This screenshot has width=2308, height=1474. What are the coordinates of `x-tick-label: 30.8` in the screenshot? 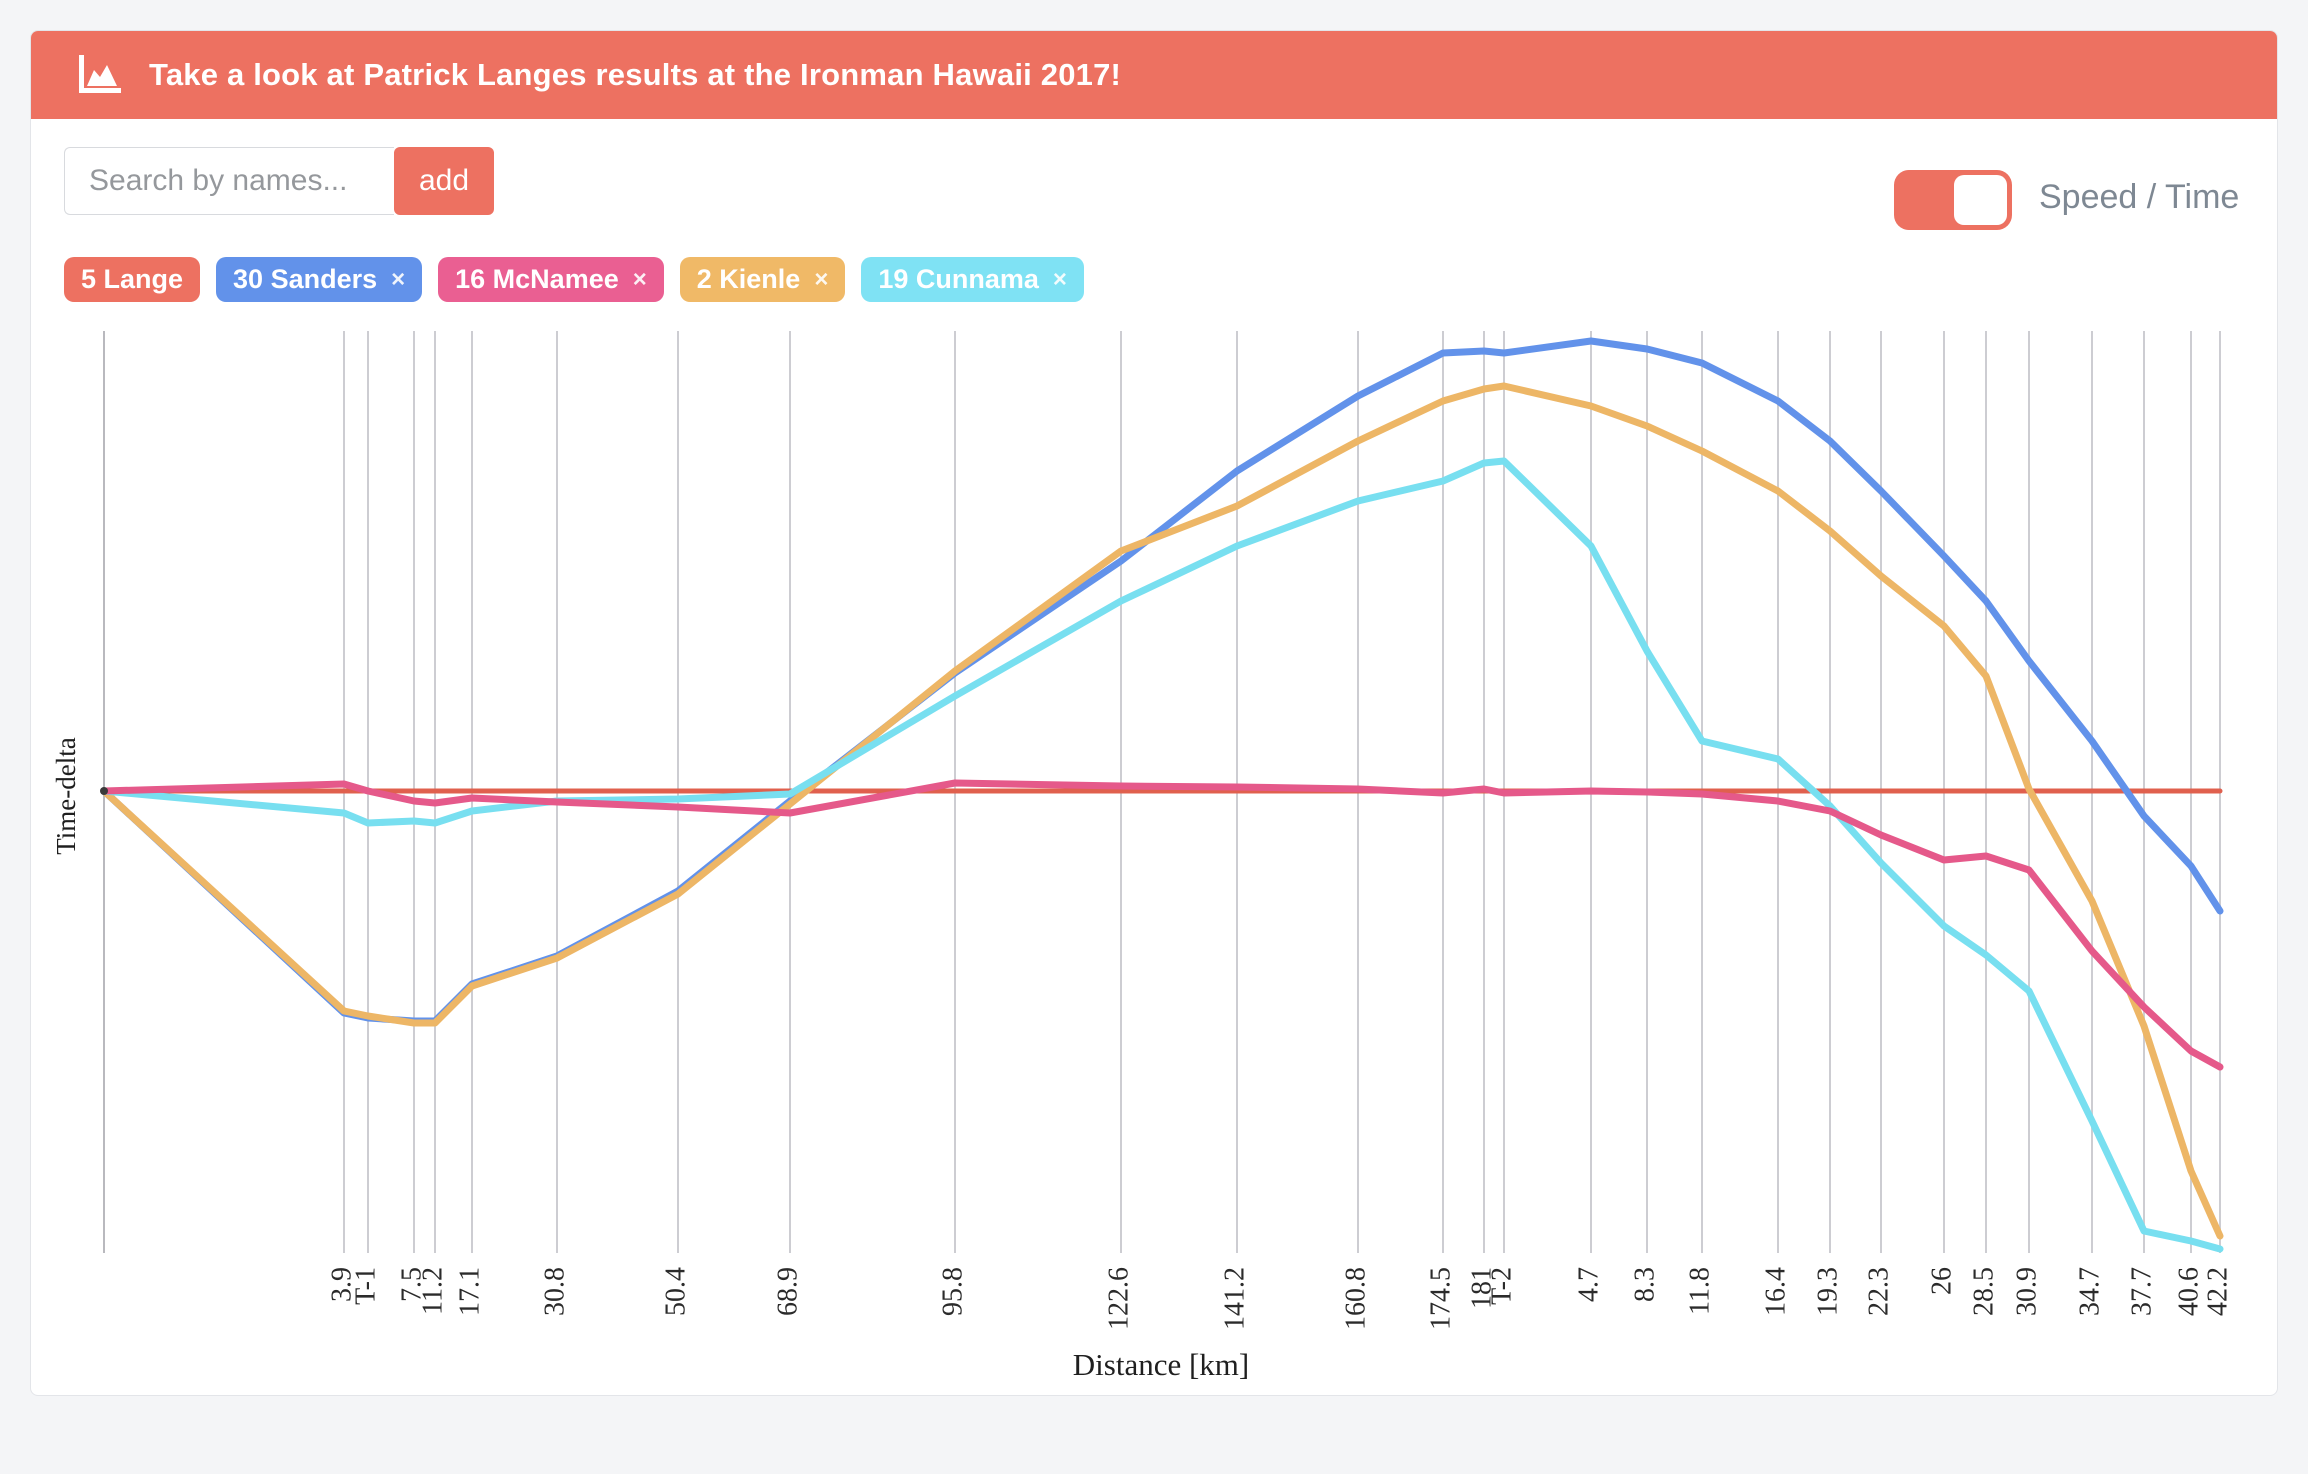 It's located at (554, 1291).